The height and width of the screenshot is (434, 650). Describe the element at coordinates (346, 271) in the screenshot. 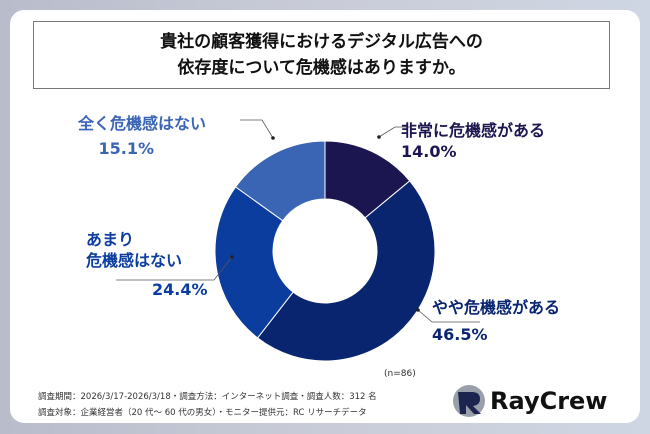

I see `slice-somewhat-concerned` at that location.